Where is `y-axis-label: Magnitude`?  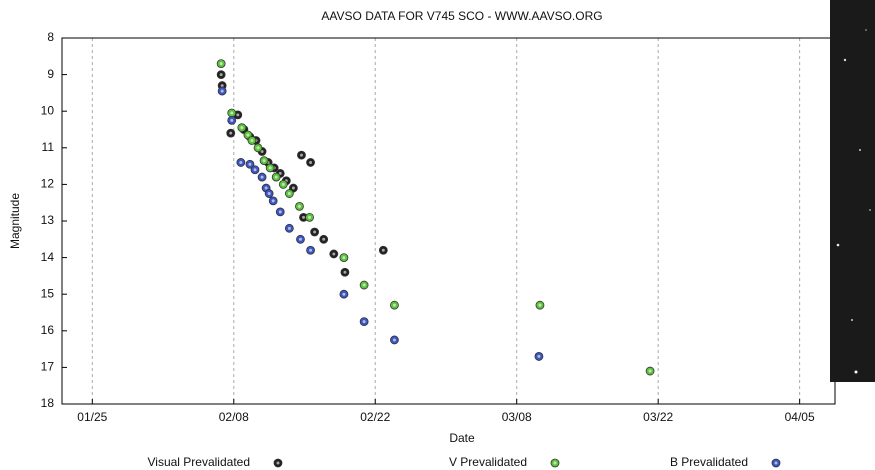 y-axis-label: Magnitude is located at coordinates (15, 221).